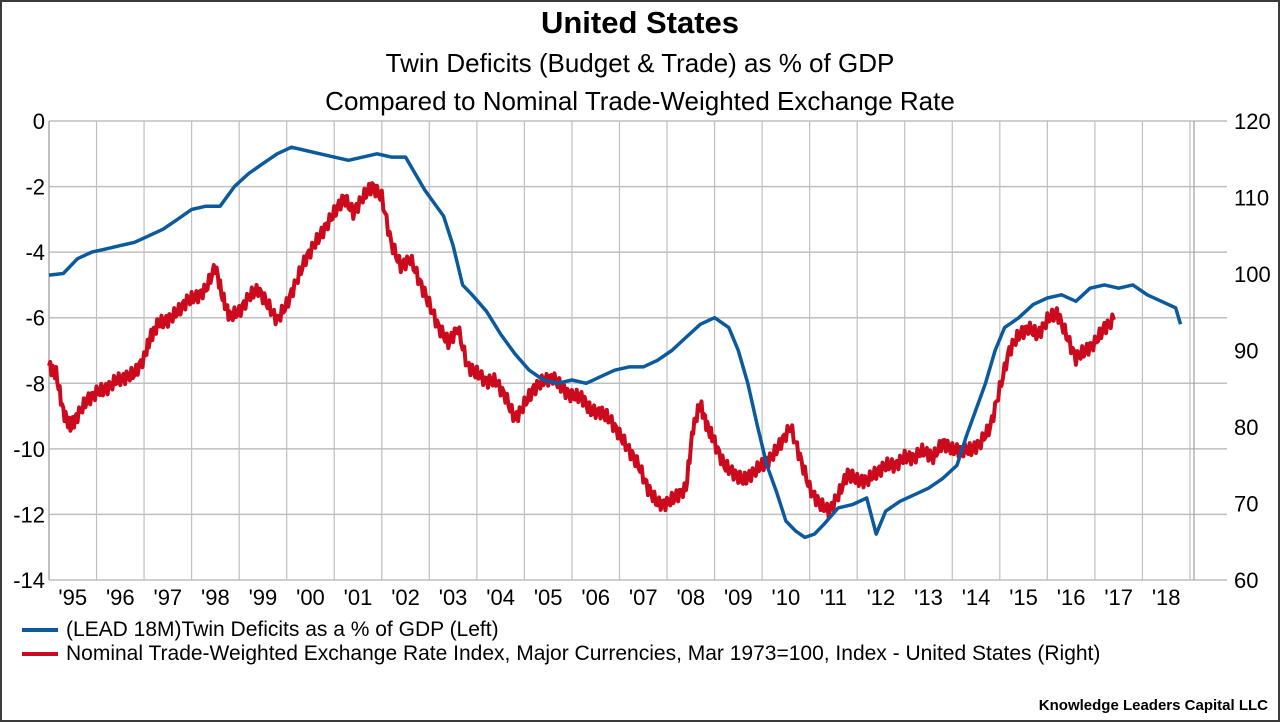 This screenshot has width=1280, height=722. What do you see at coordinates (405, 597) in the screenshot?
I see `x-tick-label: '02` at bounding box center [405, 597].